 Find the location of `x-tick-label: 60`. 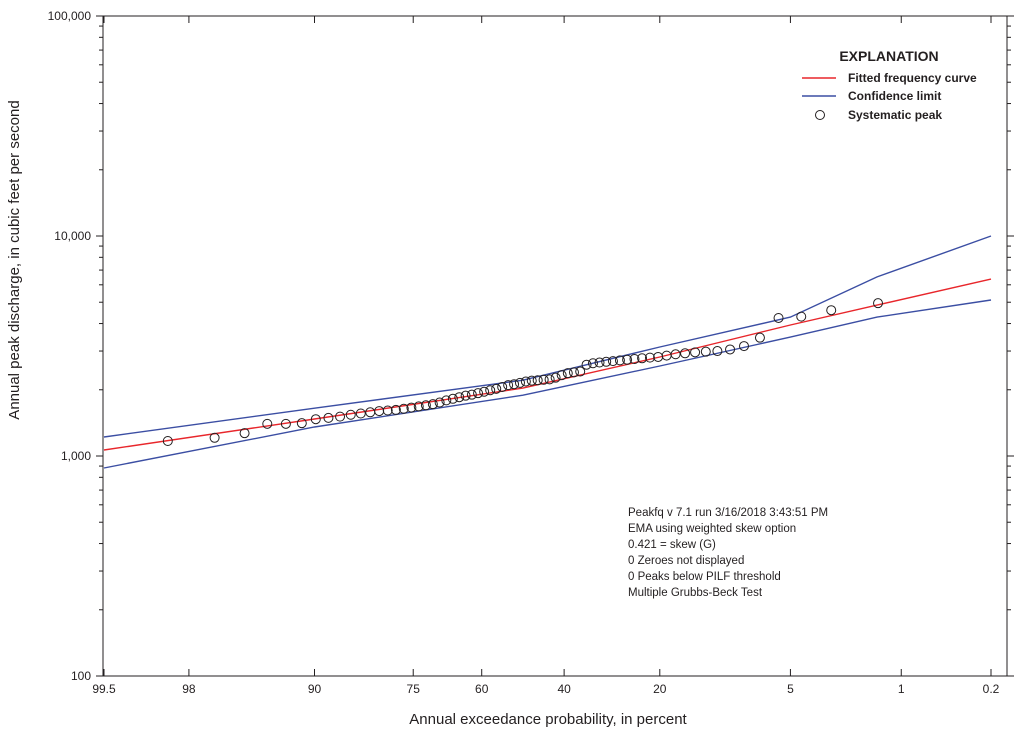

x-tick-label: 60 is located at coordinates (482, 689).